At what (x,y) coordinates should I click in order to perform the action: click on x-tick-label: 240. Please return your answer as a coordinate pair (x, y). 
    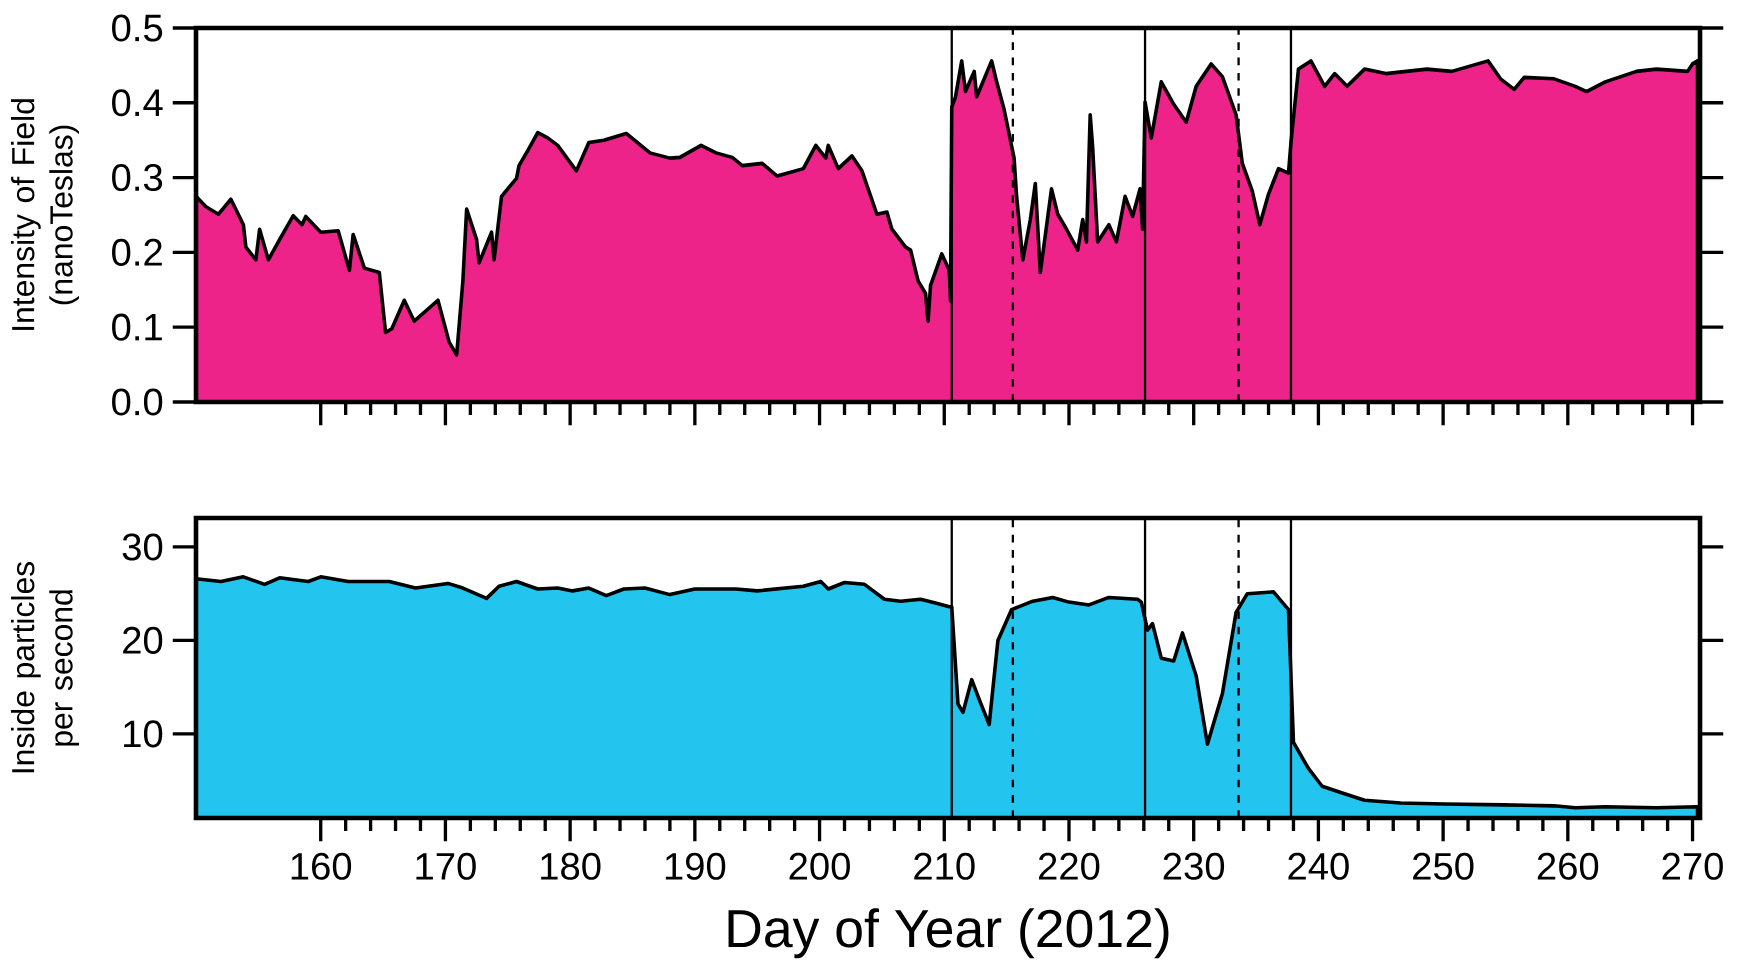
    Looking at the image, I should click on (1318, 866).